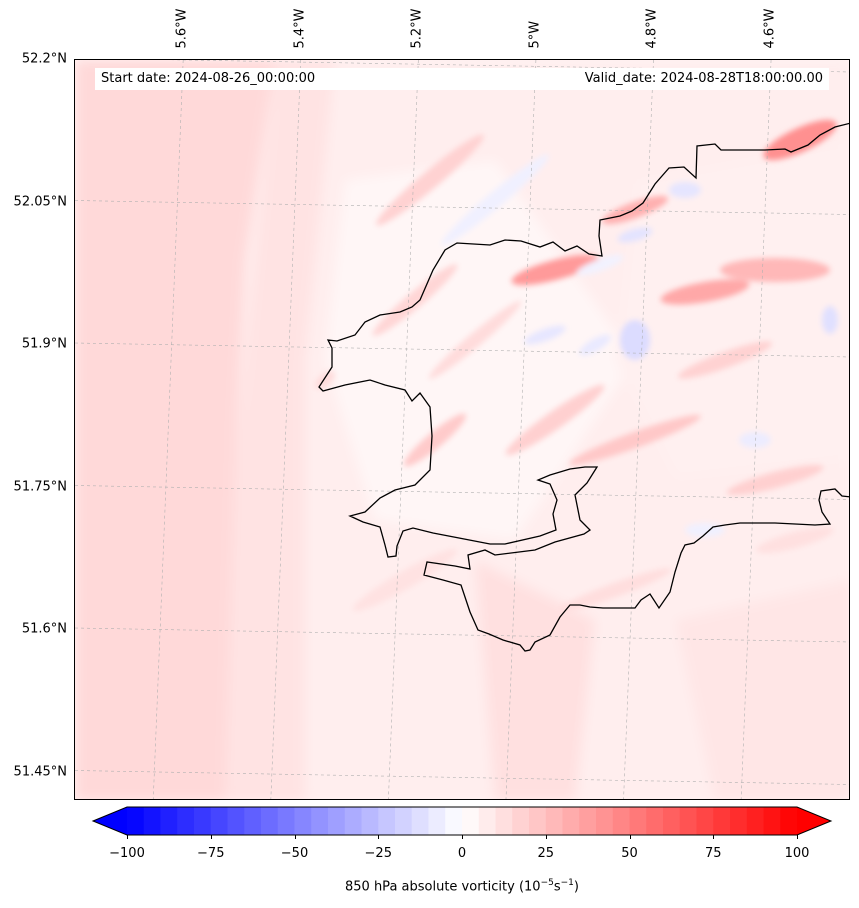  Describe the element at coordinates (208, 78) in the screenshot. I see `start-date-label: Start date: 2024-08-26_00:00:00` at that location.